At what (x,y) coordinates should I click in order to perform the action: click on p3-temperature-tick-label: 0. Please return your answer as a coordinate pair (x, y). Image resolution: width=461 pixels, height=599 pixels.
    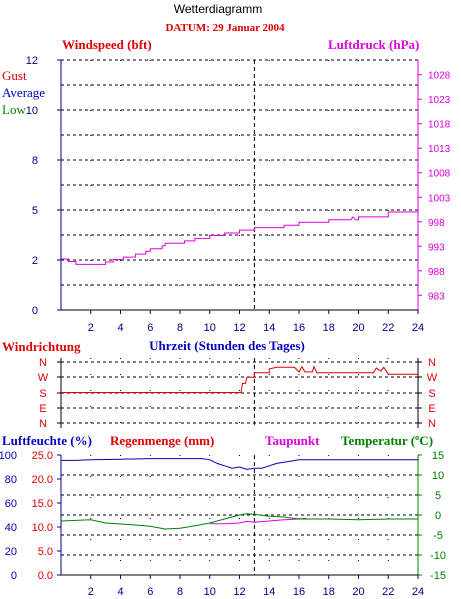
    Looking at the image, I should click on (438, 516).